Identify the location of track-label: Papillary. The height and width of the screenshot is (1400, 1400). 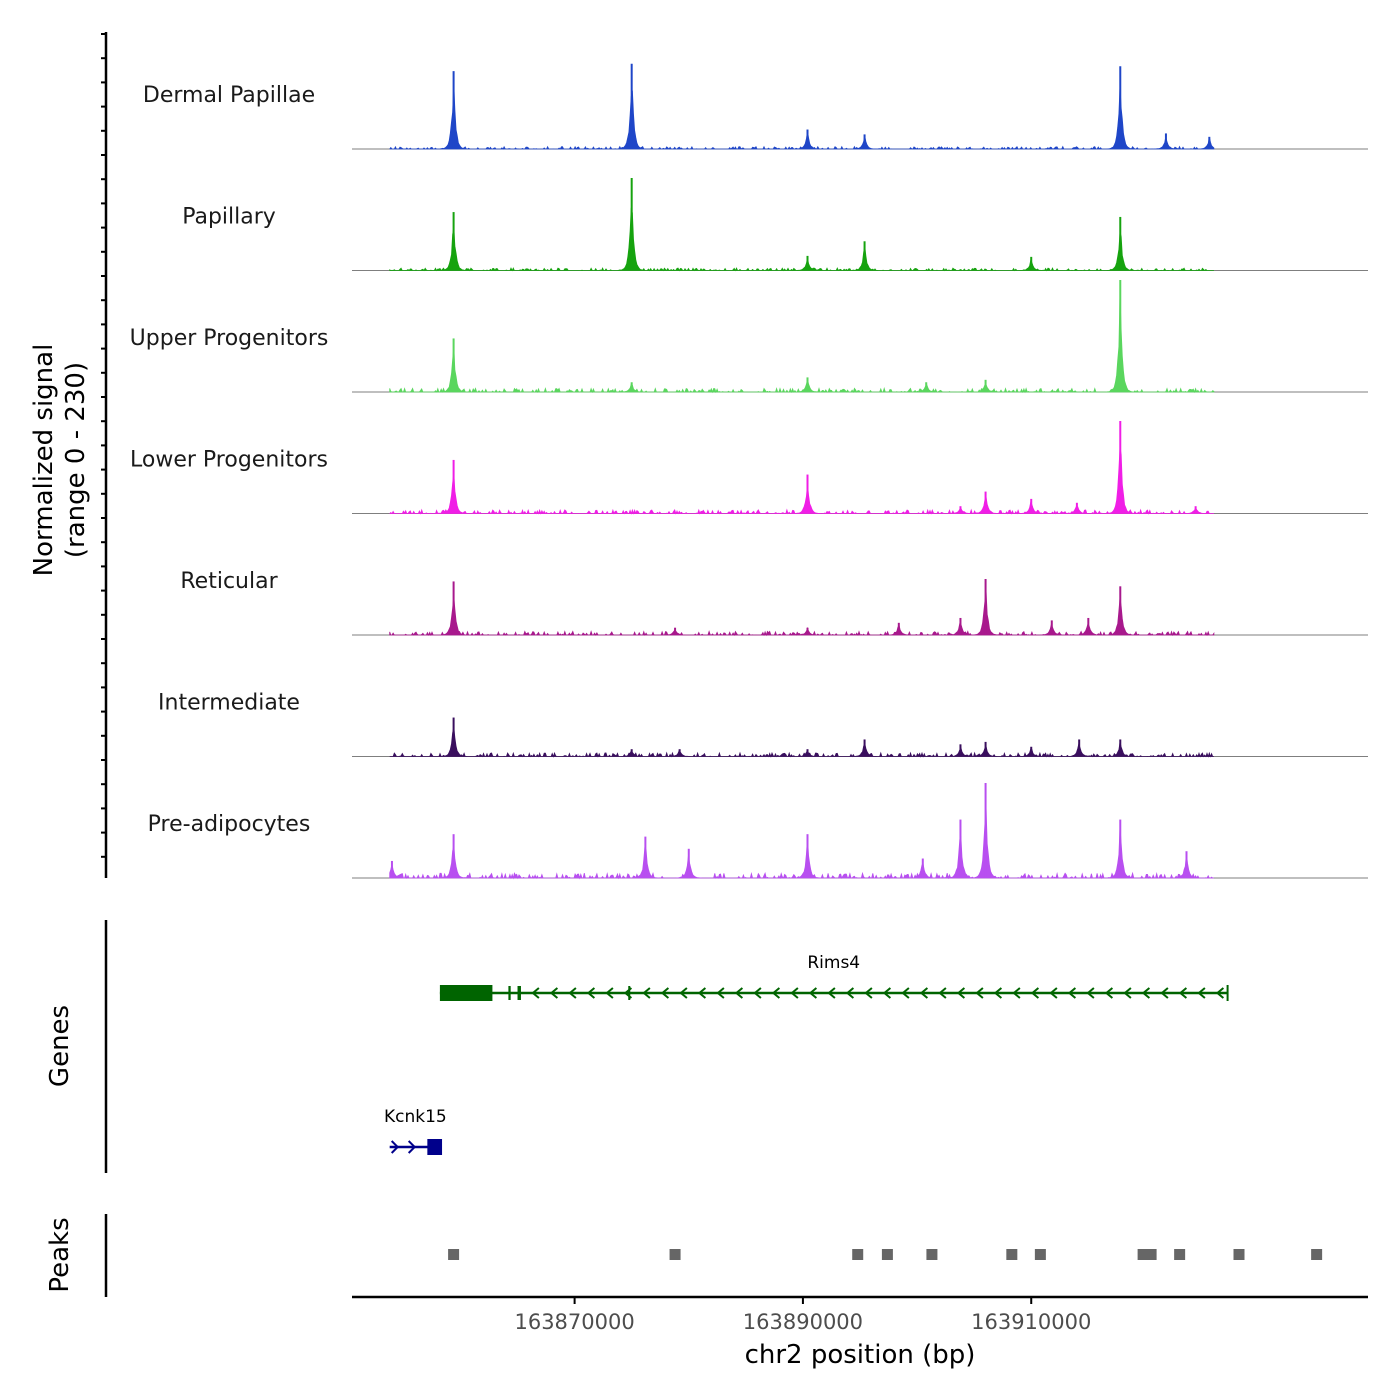
(229, 217).